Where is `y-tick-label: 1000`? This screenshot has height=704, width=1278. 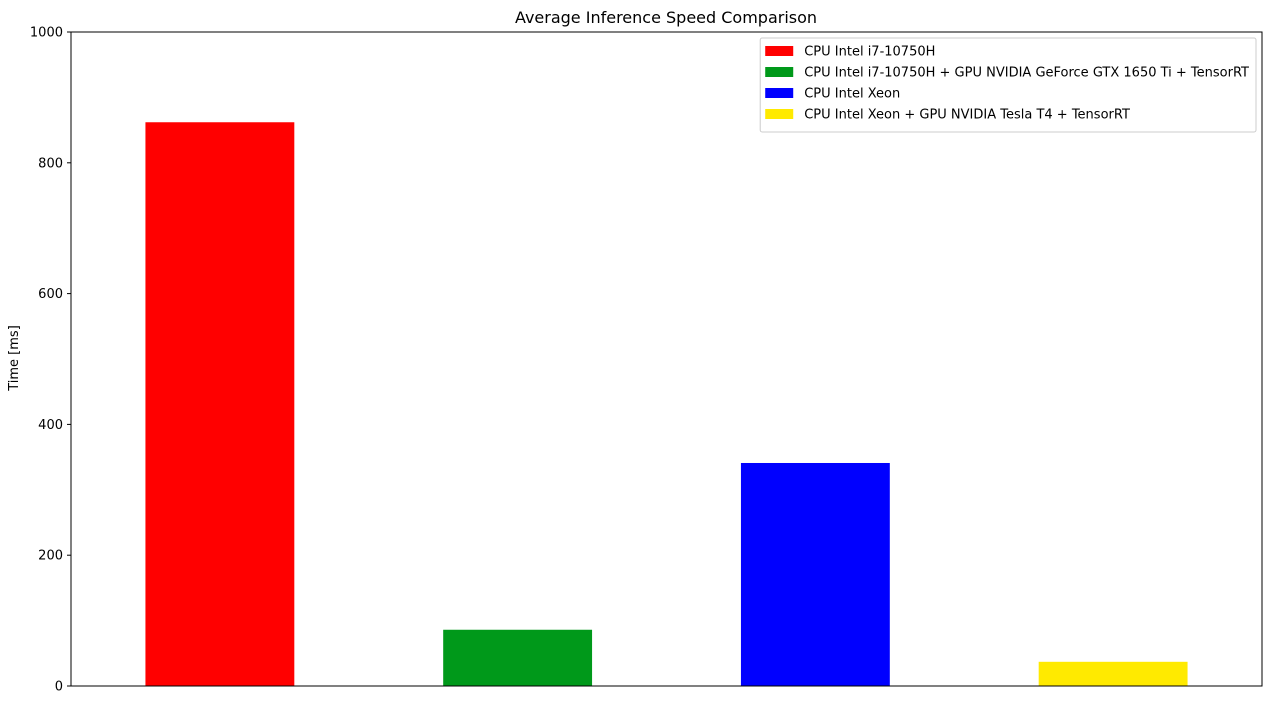
y-tick-label: 1000 is located at coordinates (46, 33).